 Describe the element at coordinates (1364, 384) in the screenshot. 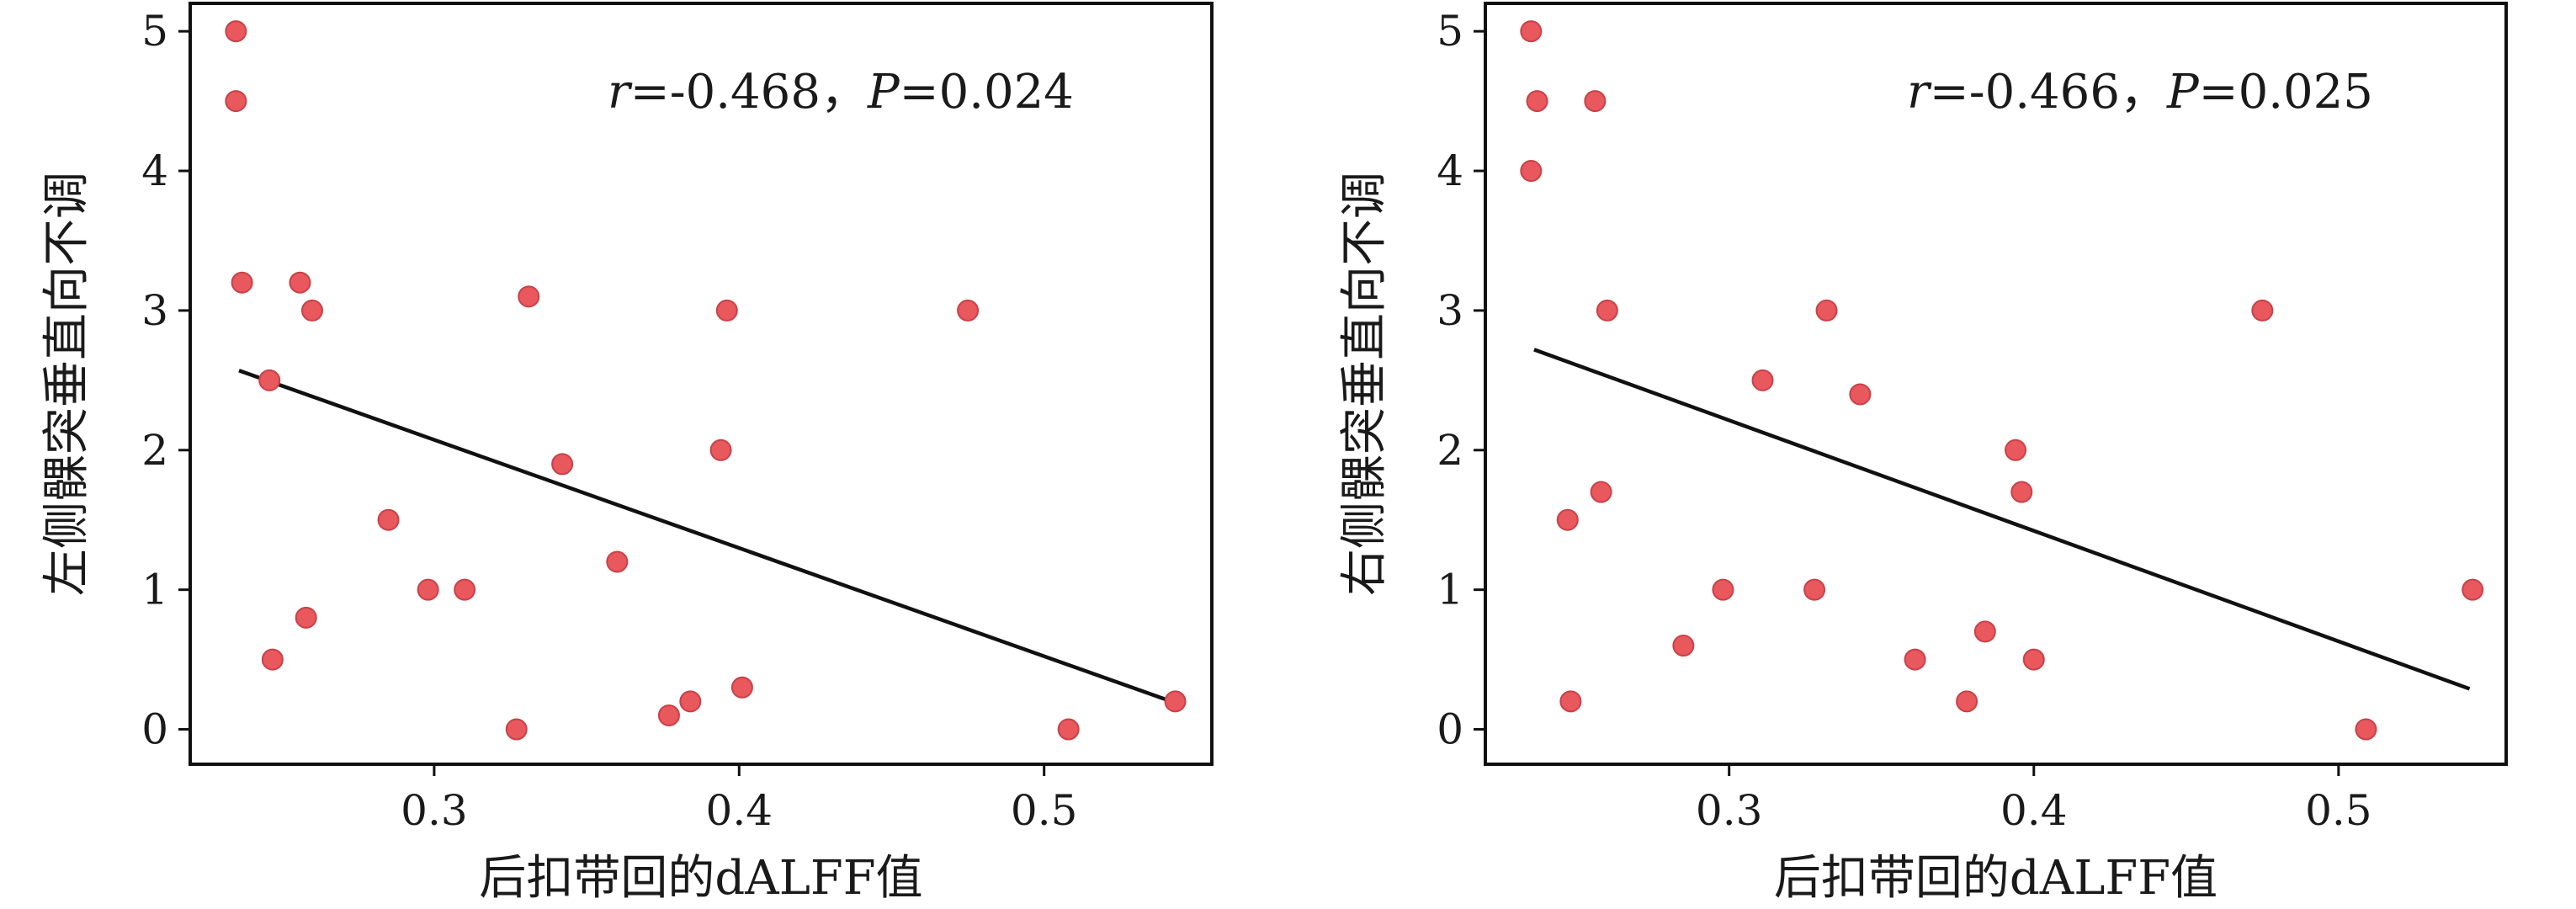

I see `y-axis-title: 右侧髁突垂直向不调` at that location.